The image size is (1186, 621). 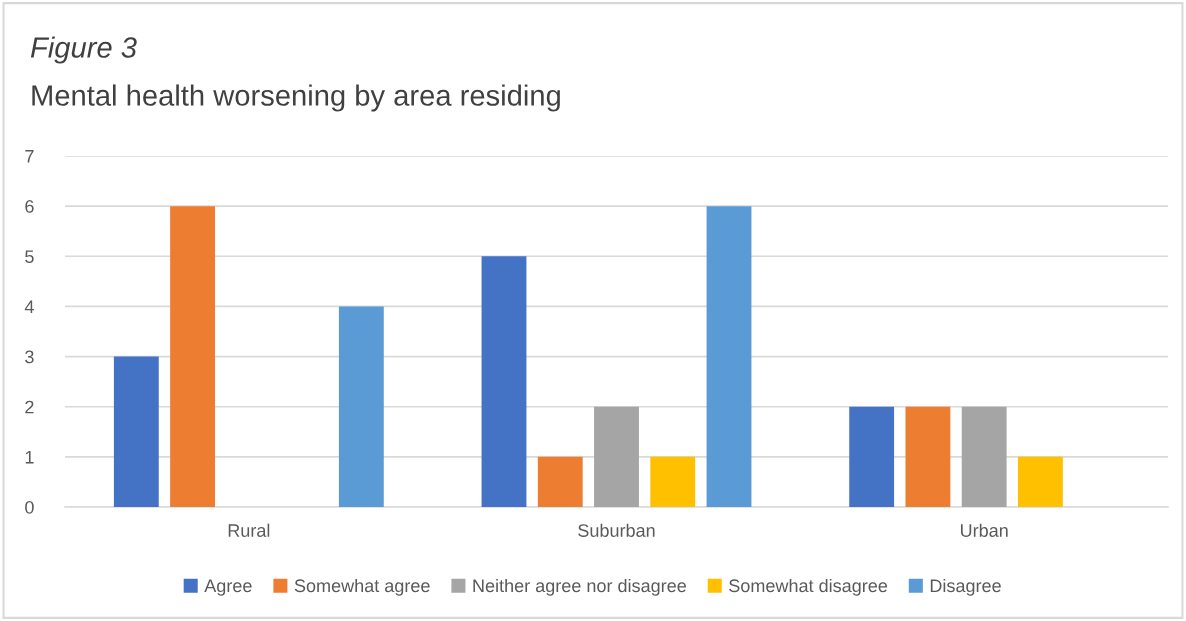 I want to click on legend-label: Disagree, so click(x=965, y=587).